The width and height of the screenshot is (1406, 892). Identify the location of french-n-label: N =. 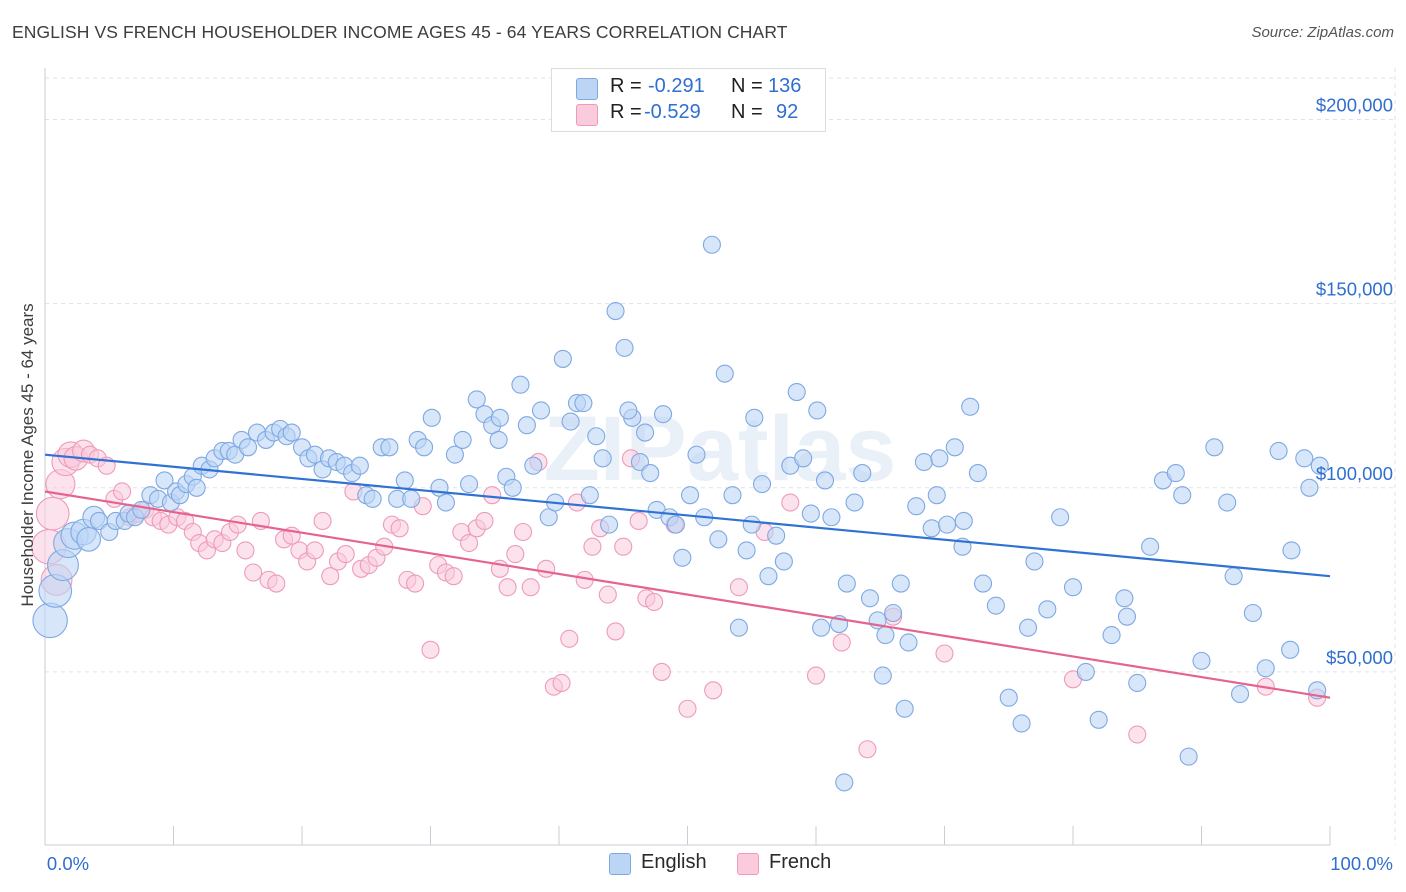
(747, 112).